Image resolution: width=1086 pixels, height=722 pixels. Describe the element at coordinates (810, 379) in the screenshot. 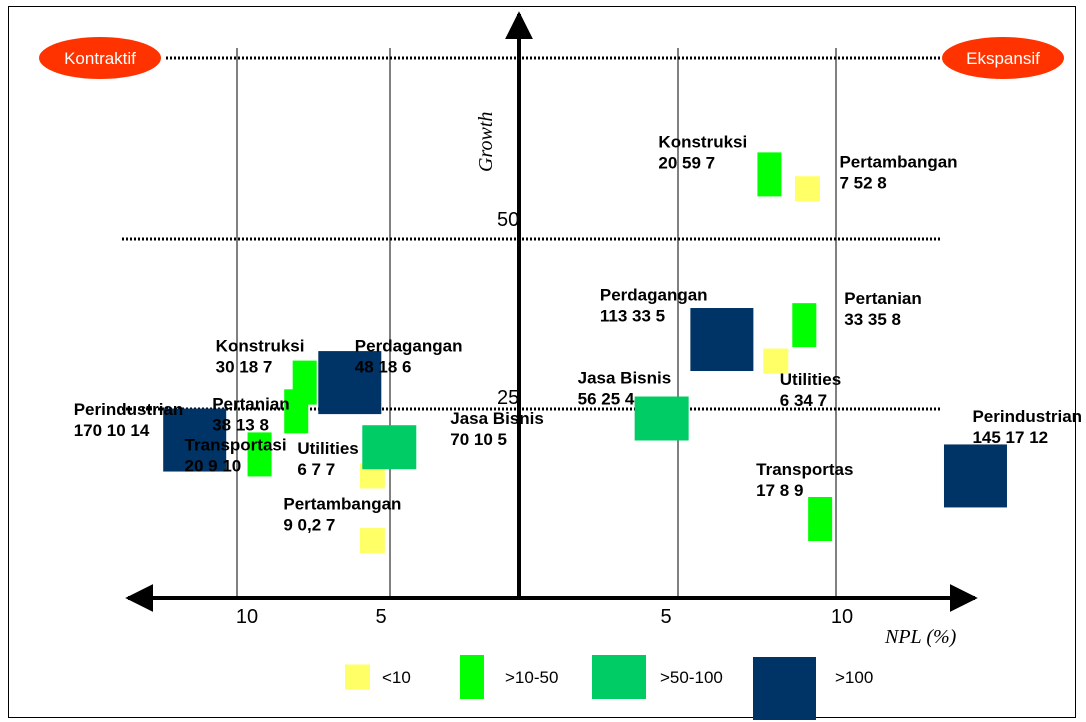

I see `label-ekspansif-utilities: Utilities` at that location.